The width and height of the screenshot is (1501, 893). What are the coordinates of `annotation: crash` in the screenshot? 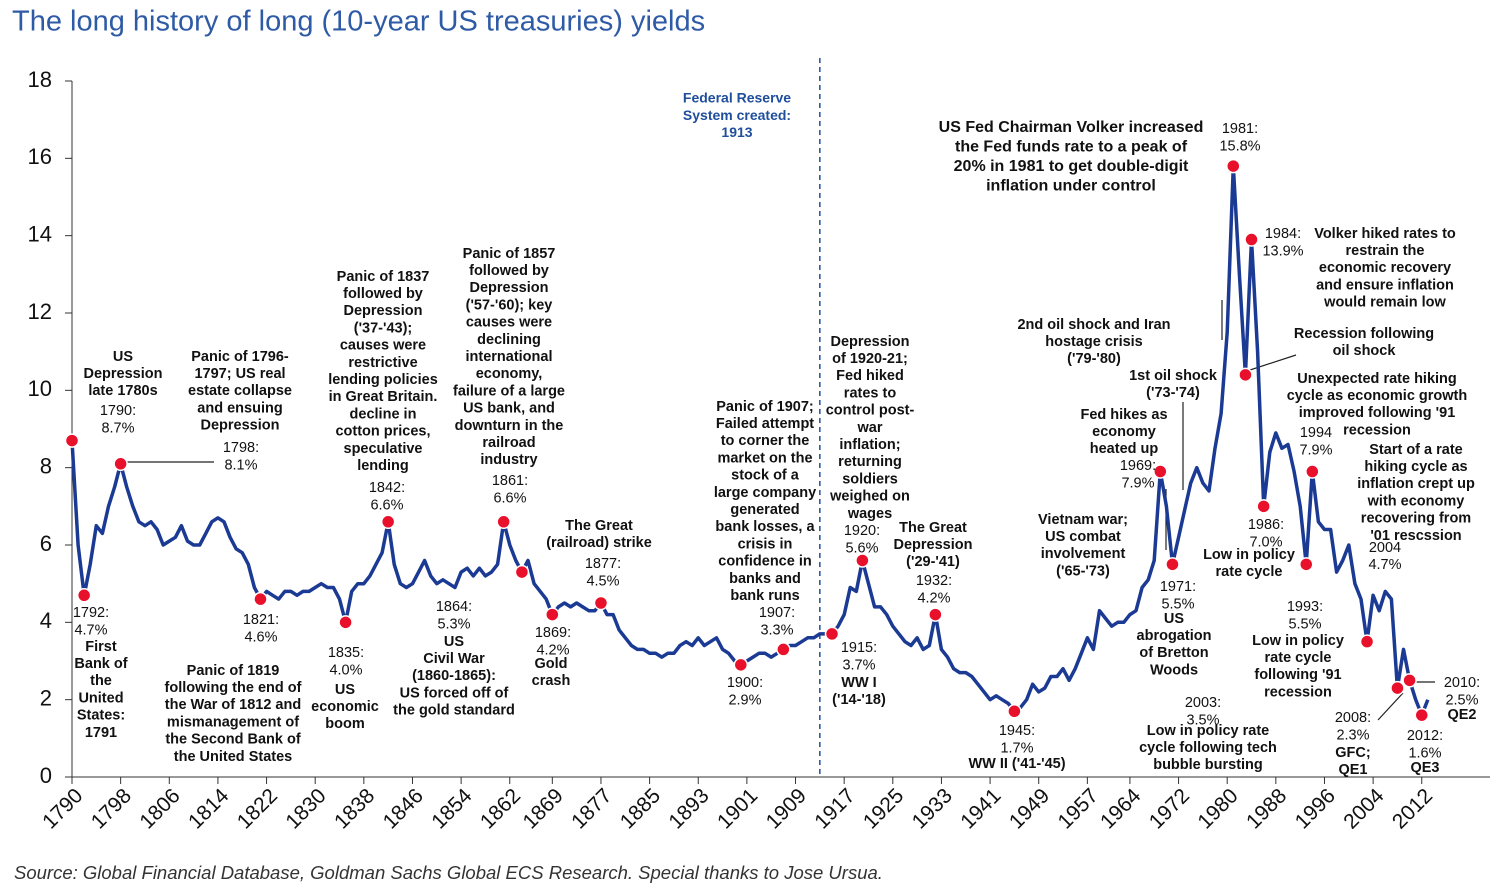 It's located at (551, 681).